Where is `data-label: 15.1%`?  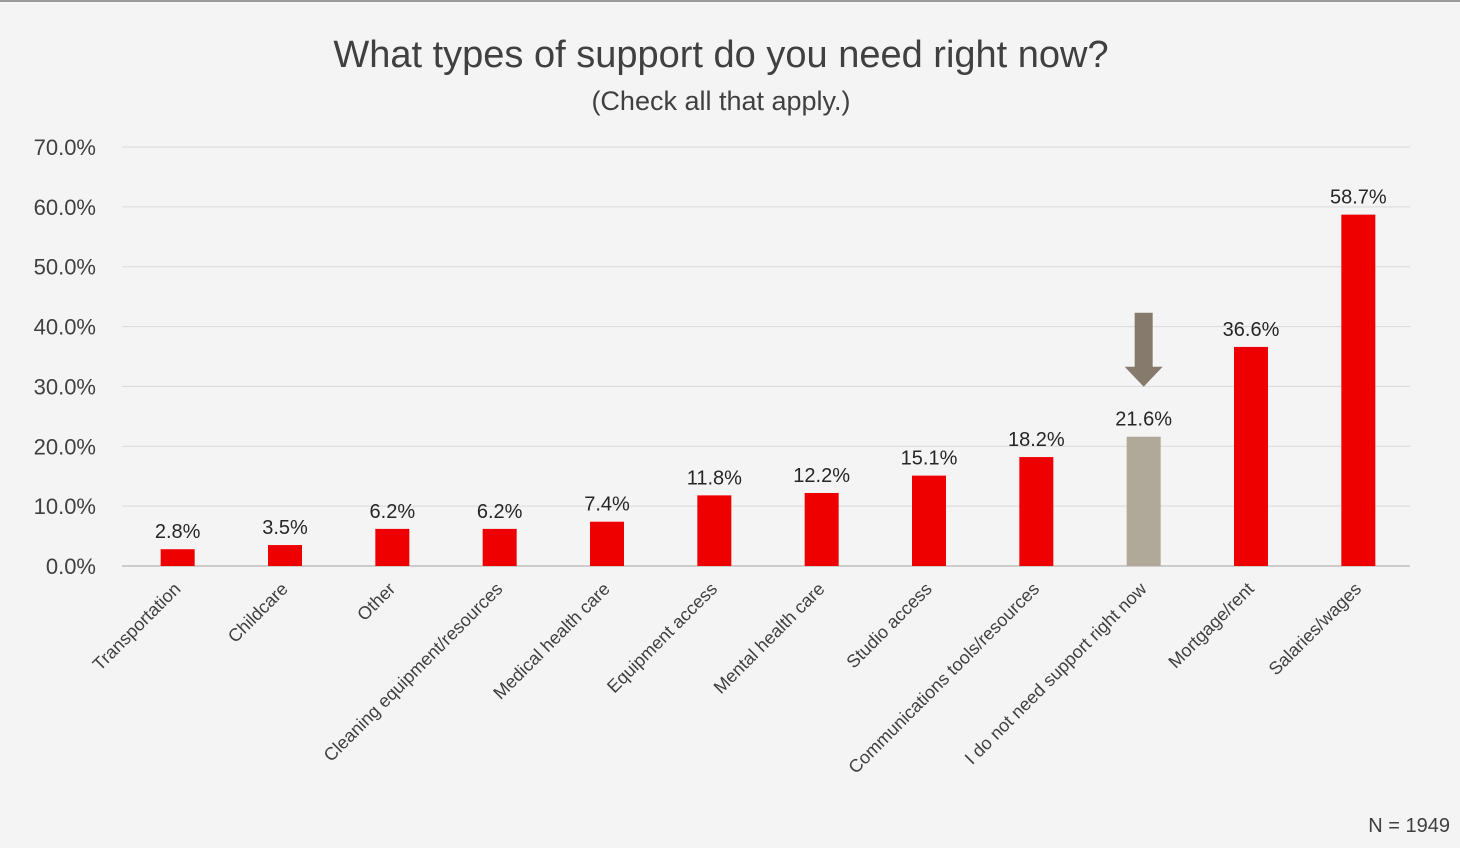 data-label: 15.1% is located at coordinates (929, 459).